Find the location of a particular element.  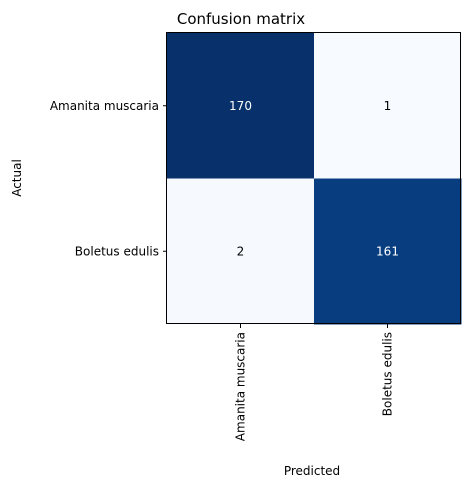

y-axis-label: Actual is located at coordinates (17, 178).